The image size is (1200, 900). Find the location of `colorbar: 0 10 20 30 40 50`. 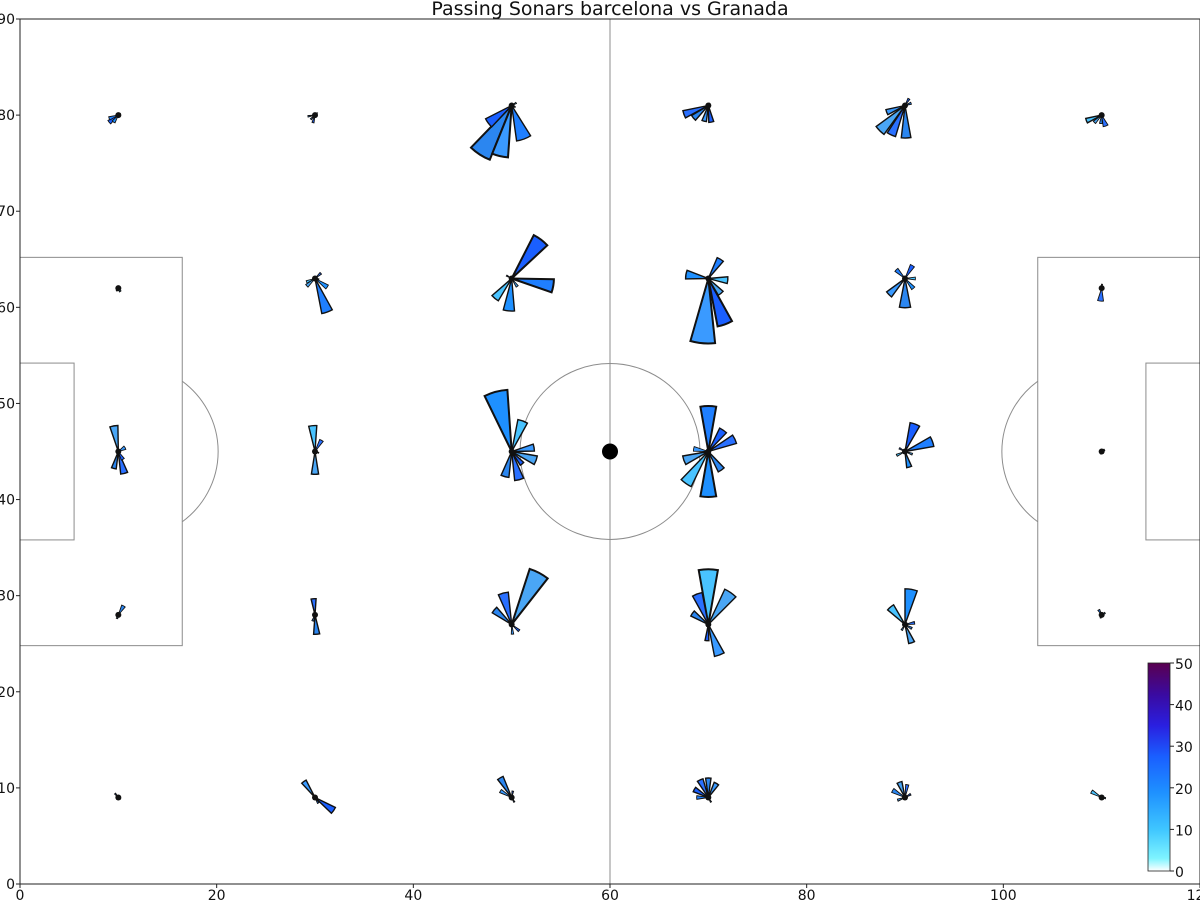

colorbar: 0 10 20 30 40 50 is located at coordinates (1170, 769).